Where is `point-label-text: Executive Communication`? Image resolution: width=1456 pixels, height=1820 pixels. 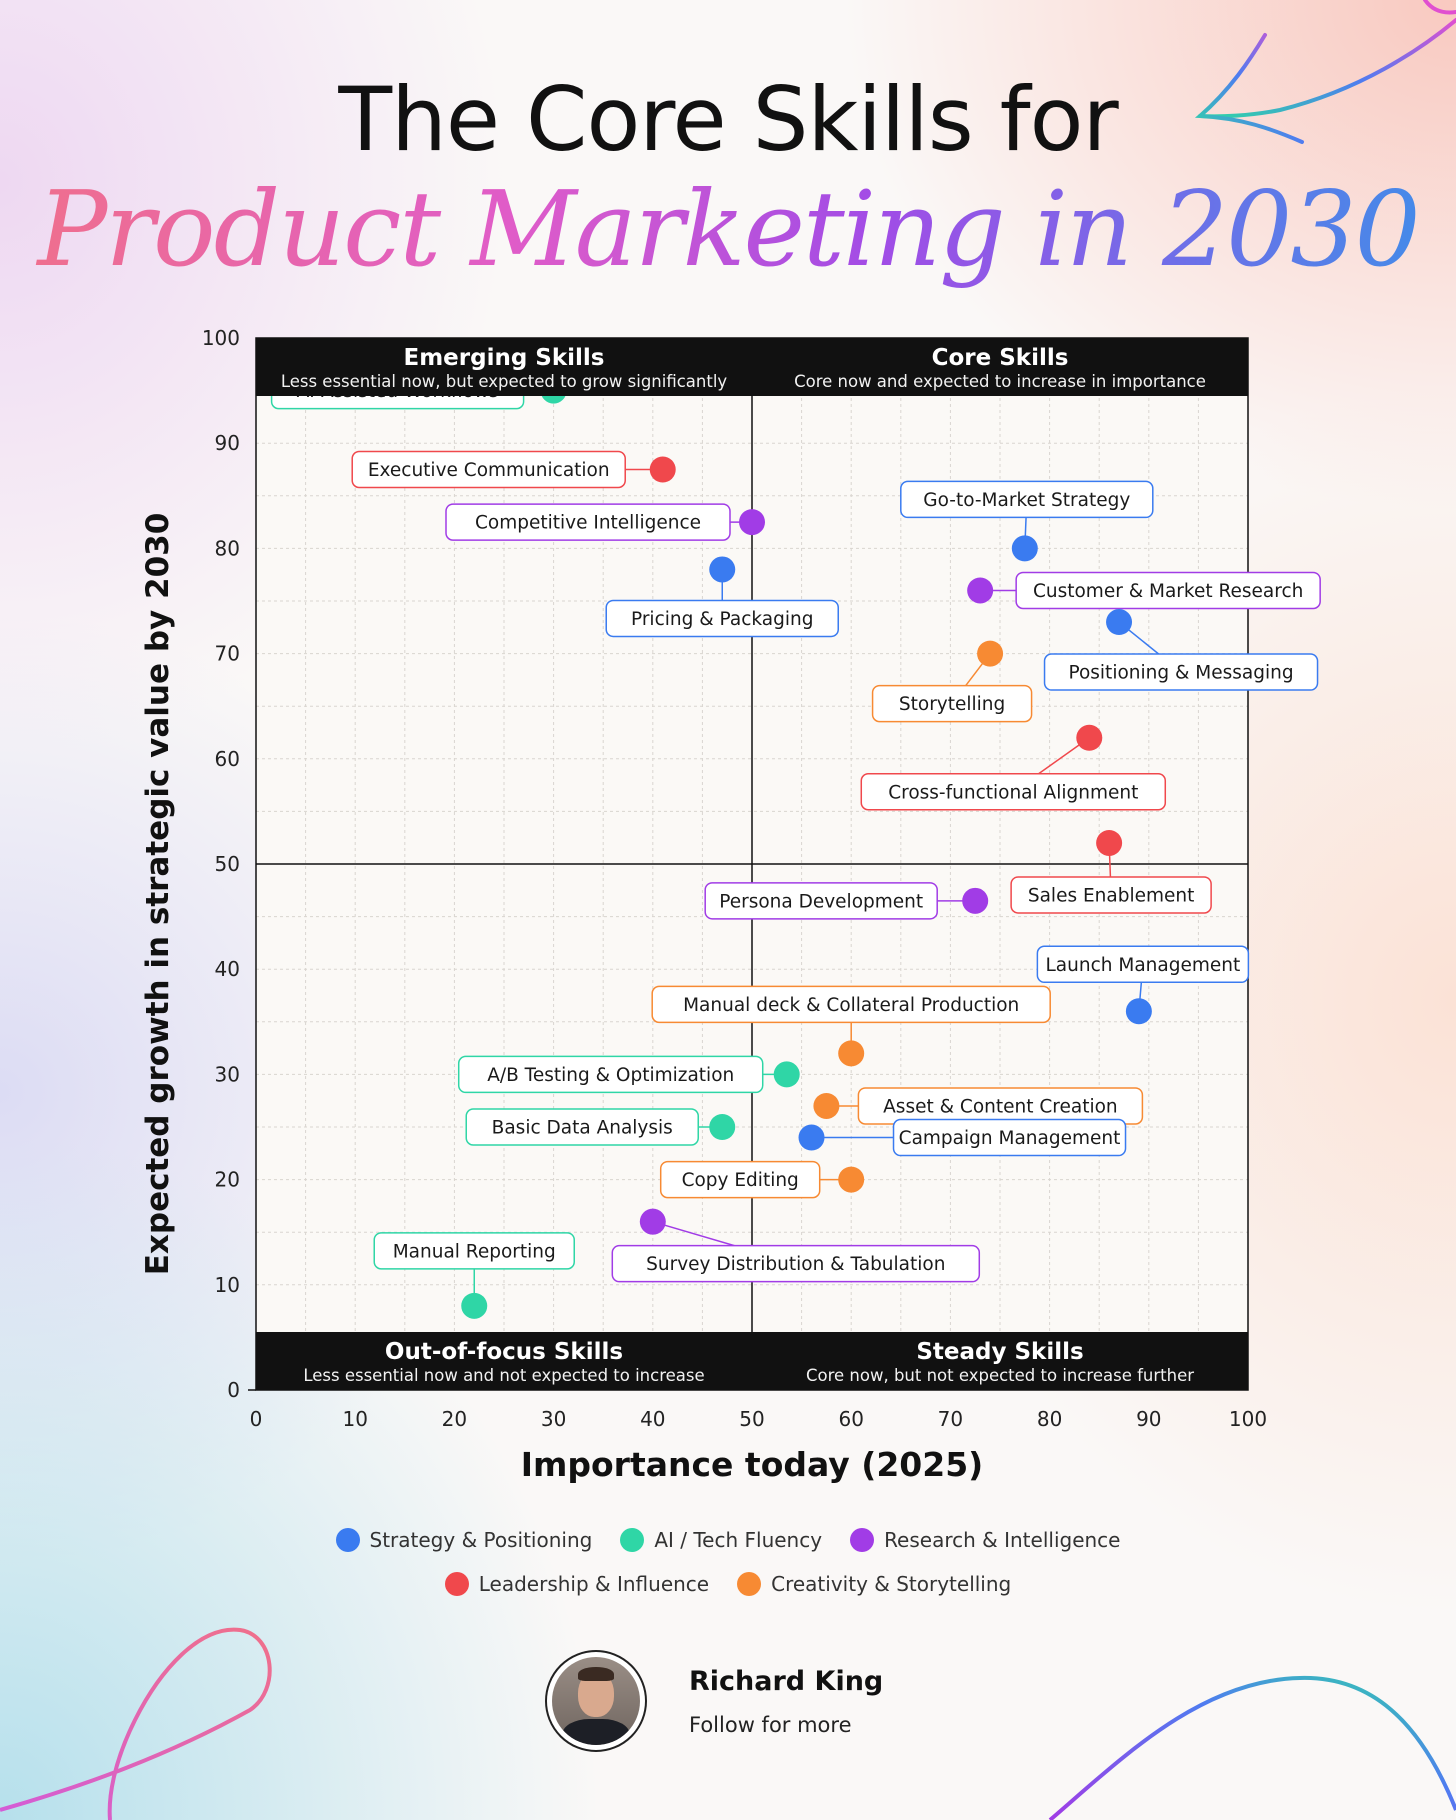
point-label-text: Executive Communication is located at coordinates (489, 470).